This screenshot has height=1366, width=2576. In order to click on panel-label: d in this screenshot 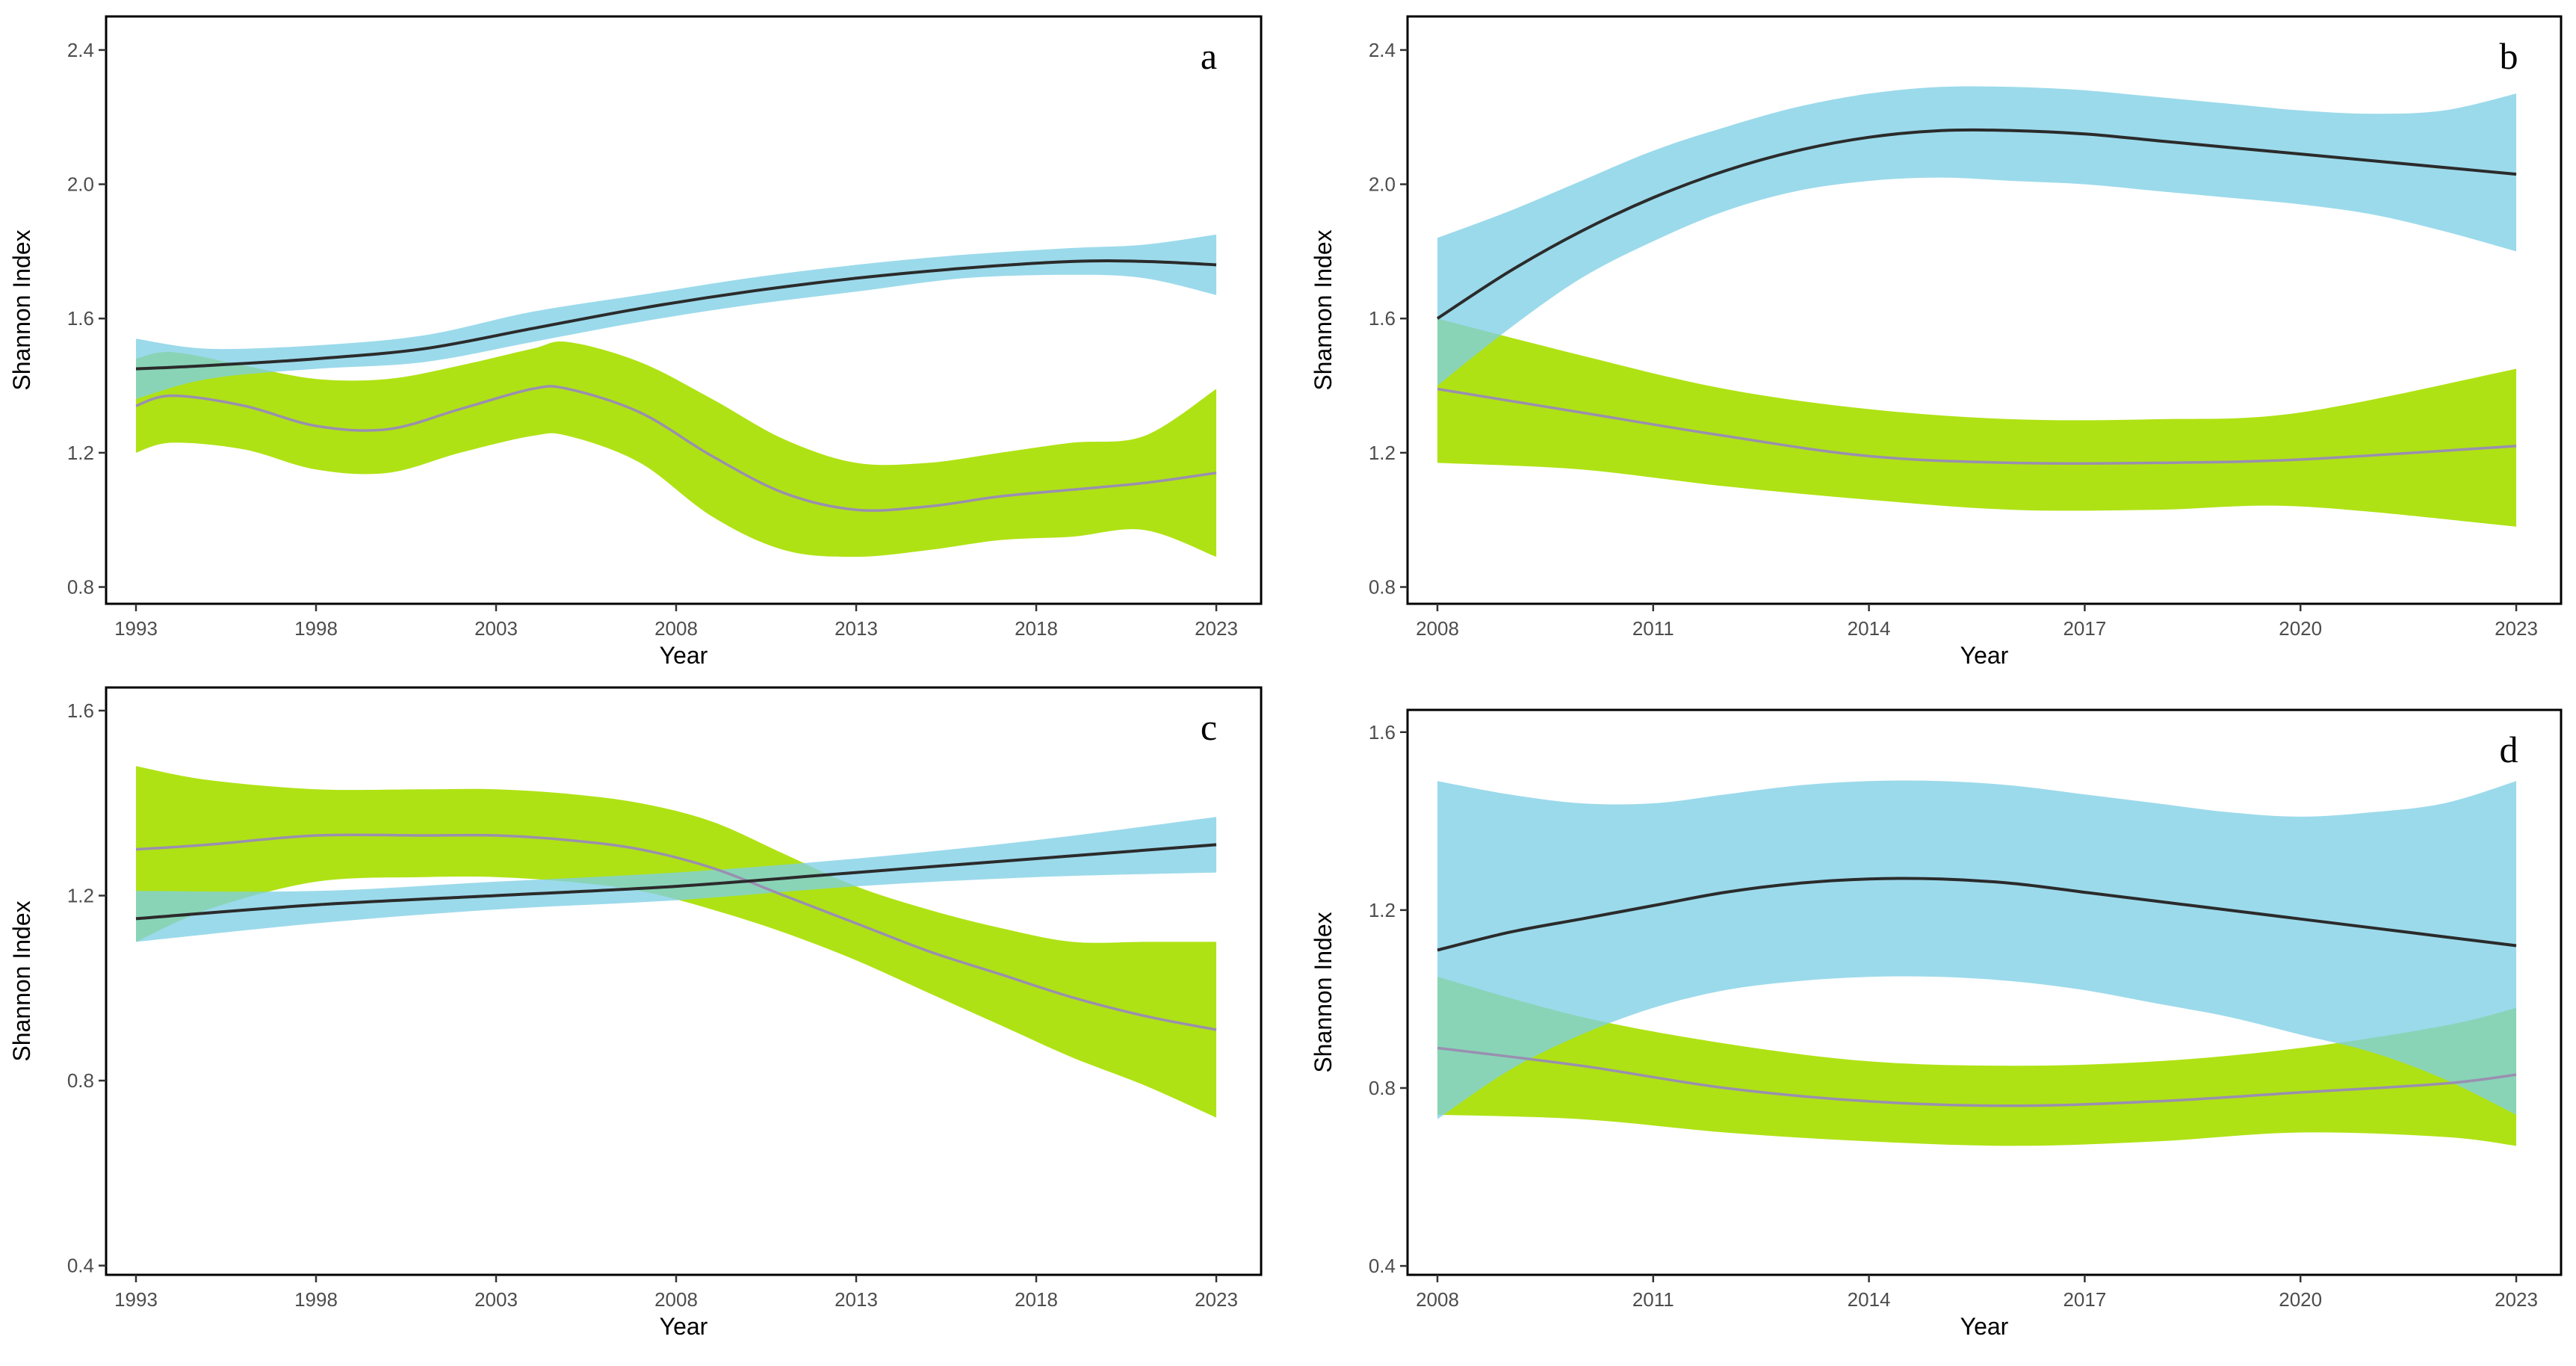, I will do `click(2509, 750)`.